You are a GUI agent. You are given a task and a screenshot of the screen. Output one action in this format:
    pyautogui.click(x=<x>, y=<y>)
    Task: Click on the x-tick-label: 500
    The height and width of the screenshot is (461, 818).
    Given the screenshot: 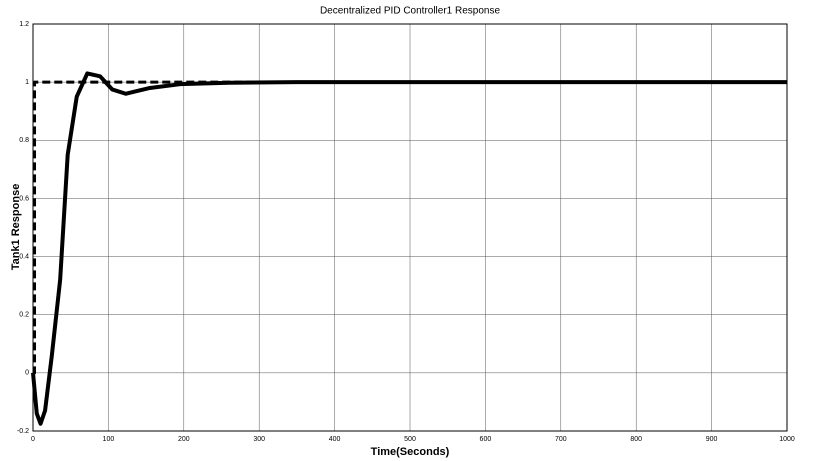 What is the action you would take?
    pyautogui.click(x=410, y=439)
    